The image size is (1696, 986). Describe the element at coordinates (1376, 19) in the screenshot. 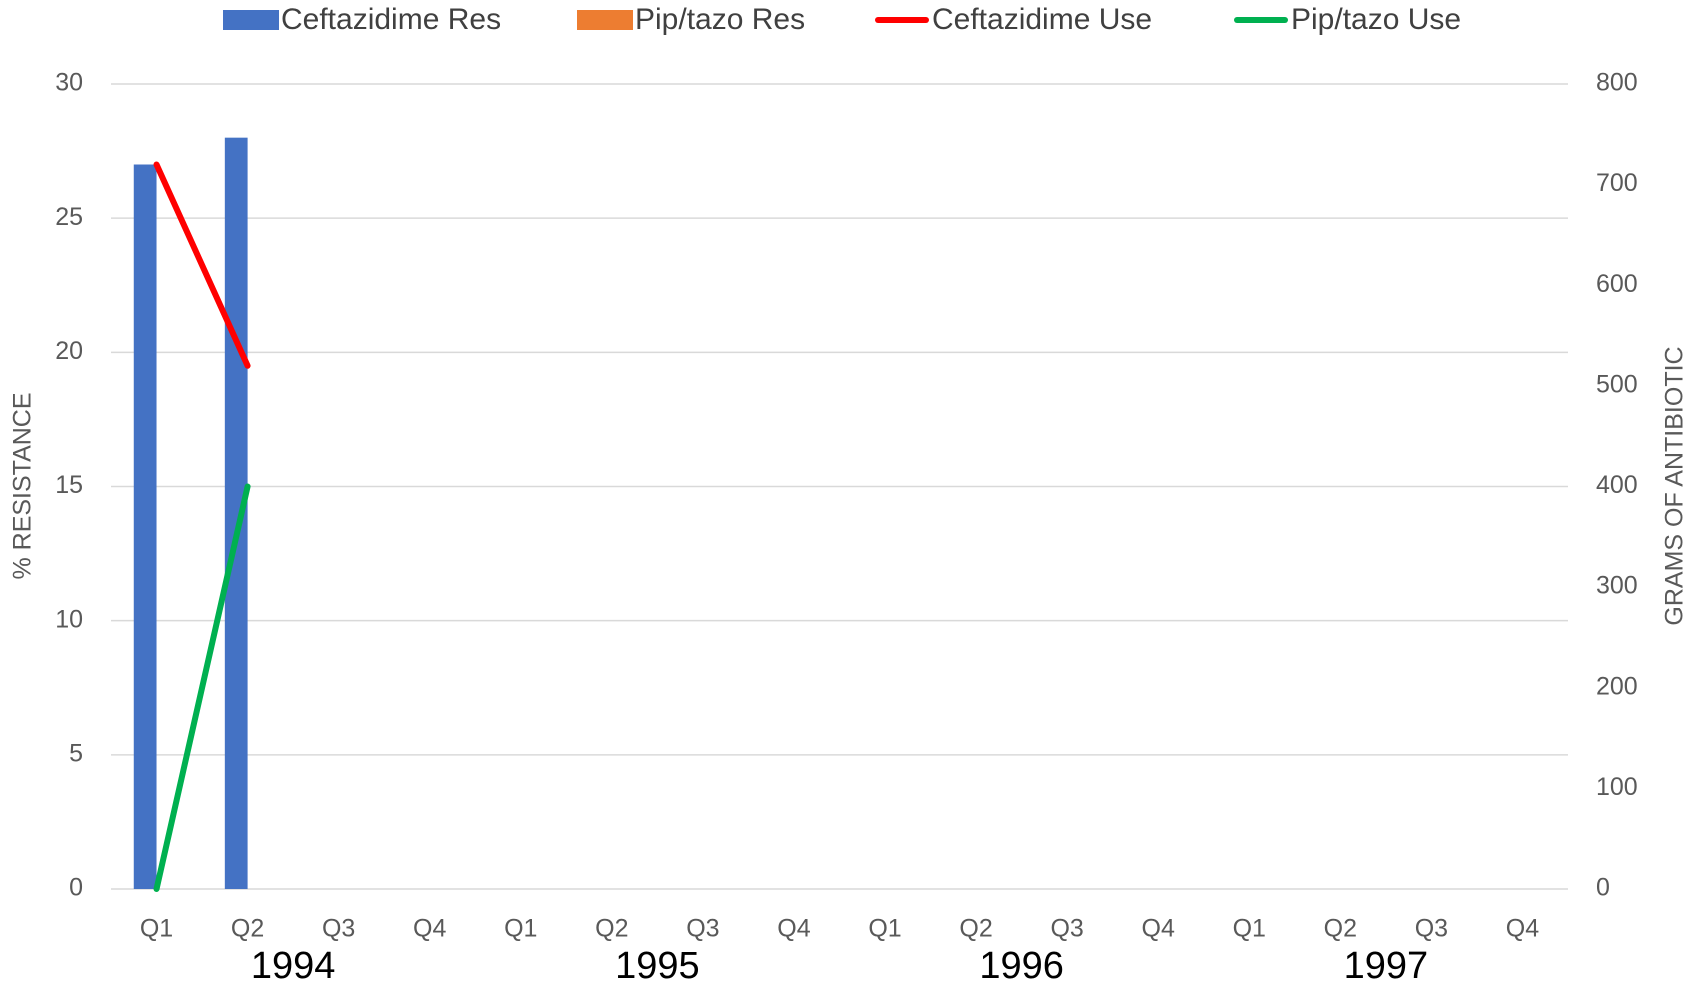

I see `legend-label: Pip/tazo Use` at that location.